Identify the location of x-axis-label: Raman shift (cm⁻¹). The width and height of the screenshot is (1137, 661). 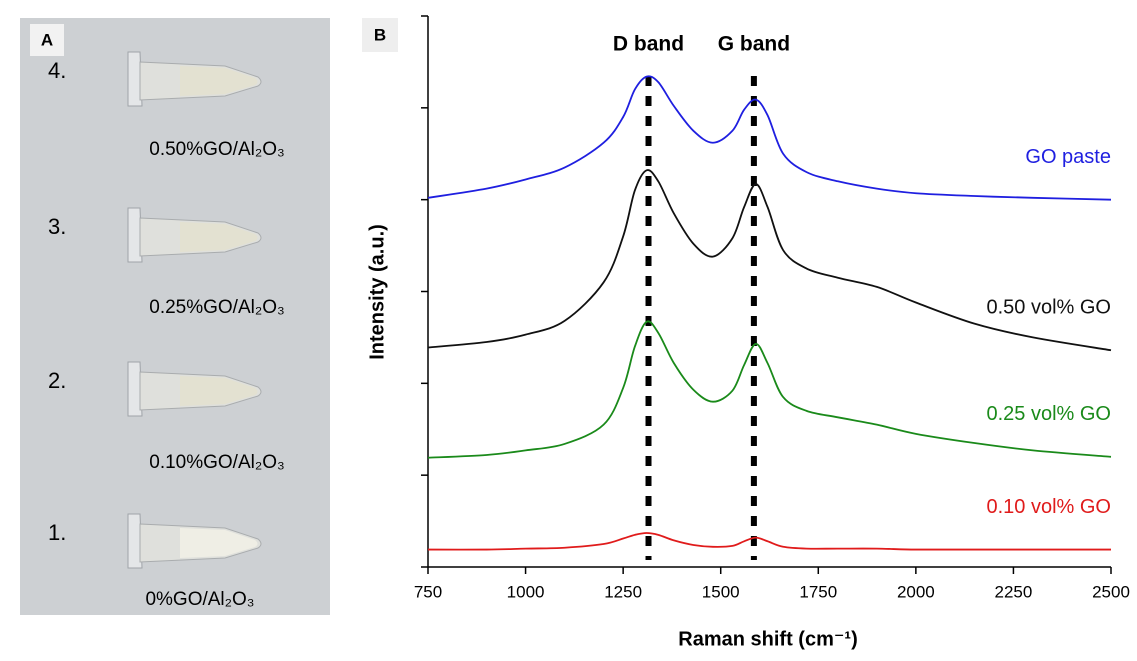
(767, 639).